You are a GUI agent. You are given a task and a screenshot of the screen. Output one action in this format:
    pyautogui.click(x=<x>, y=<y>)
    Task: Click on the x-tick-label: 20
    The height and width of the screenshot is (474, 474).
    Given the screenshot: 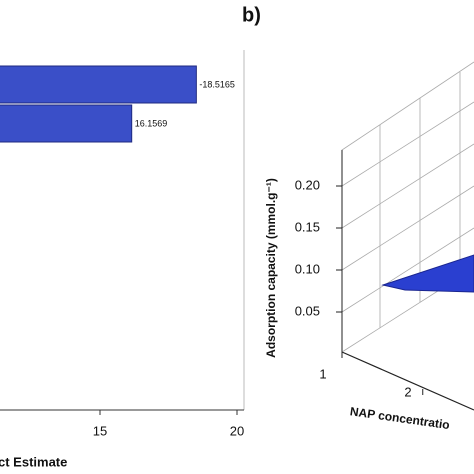 What is the action you would take?
    pyautogui.click(x=237, y=430)
    